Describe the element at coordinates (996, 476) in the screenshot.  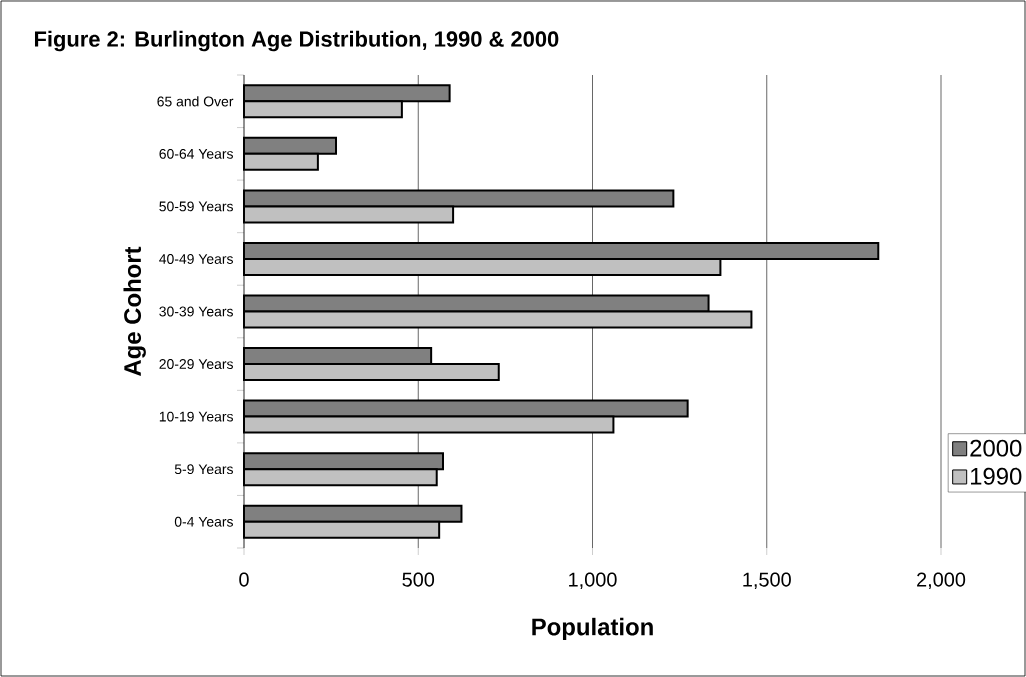
I see `legend-label: 1990` at that location.